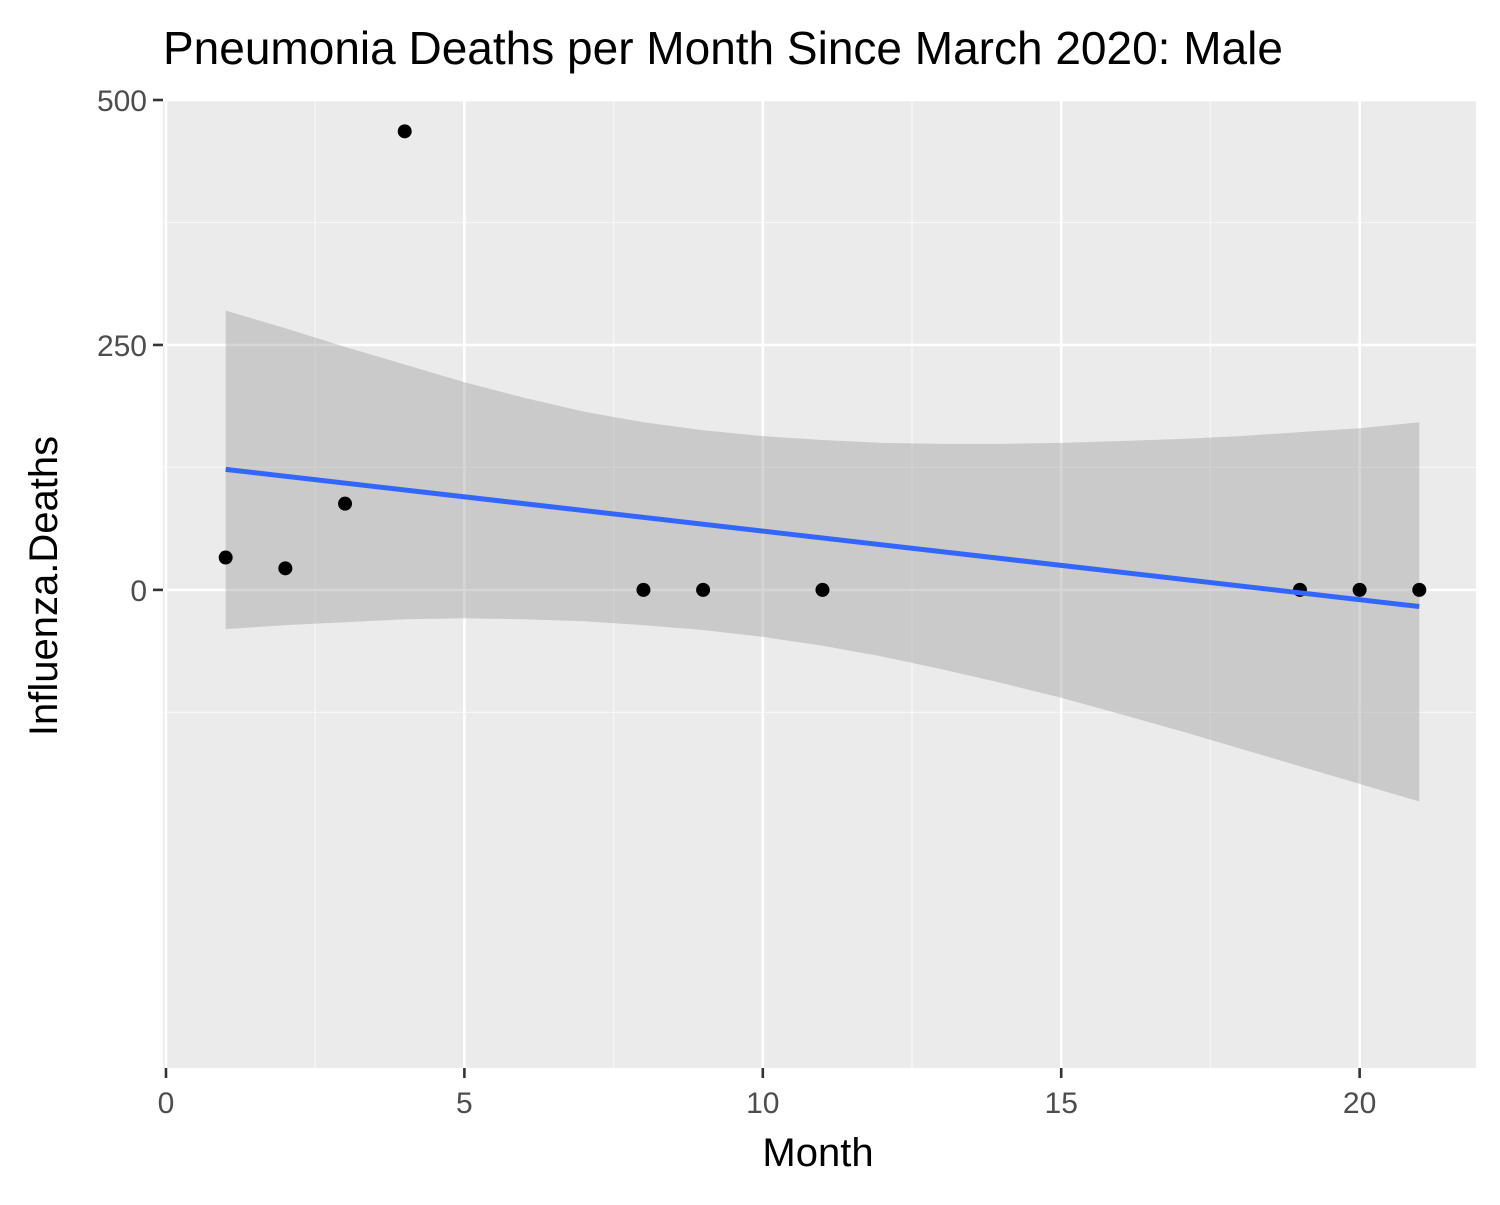  I want to click on y-axis: 0 250 500, so click(130, 346).